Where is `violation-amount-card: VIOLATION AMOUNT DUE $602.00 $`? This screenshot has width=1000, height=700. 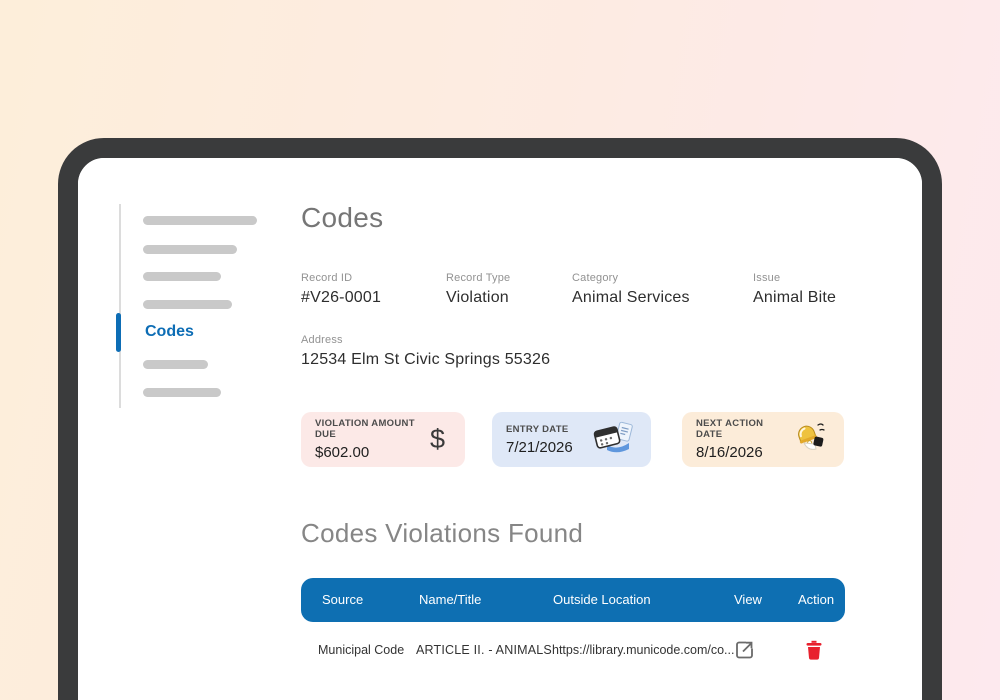 violation-amount-card: VIOLATION AMOUNT DUE $602.00 $ is located at coordinates (383, 439).